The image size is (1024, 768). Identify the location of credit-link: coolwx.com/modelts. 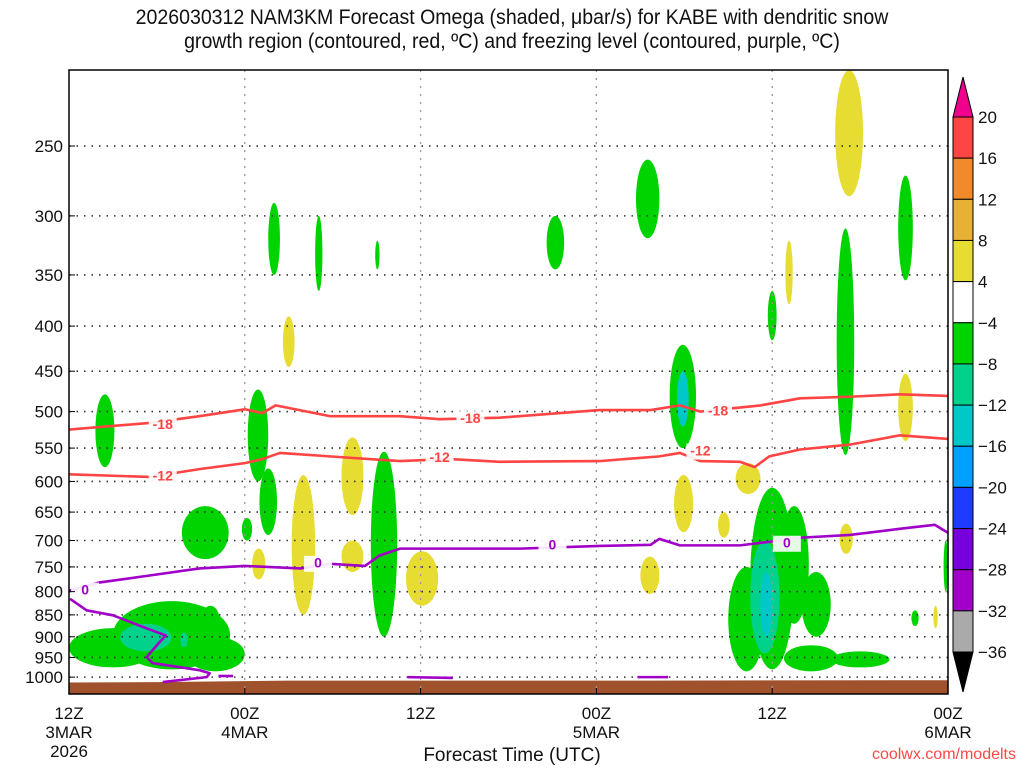
(943, 754).